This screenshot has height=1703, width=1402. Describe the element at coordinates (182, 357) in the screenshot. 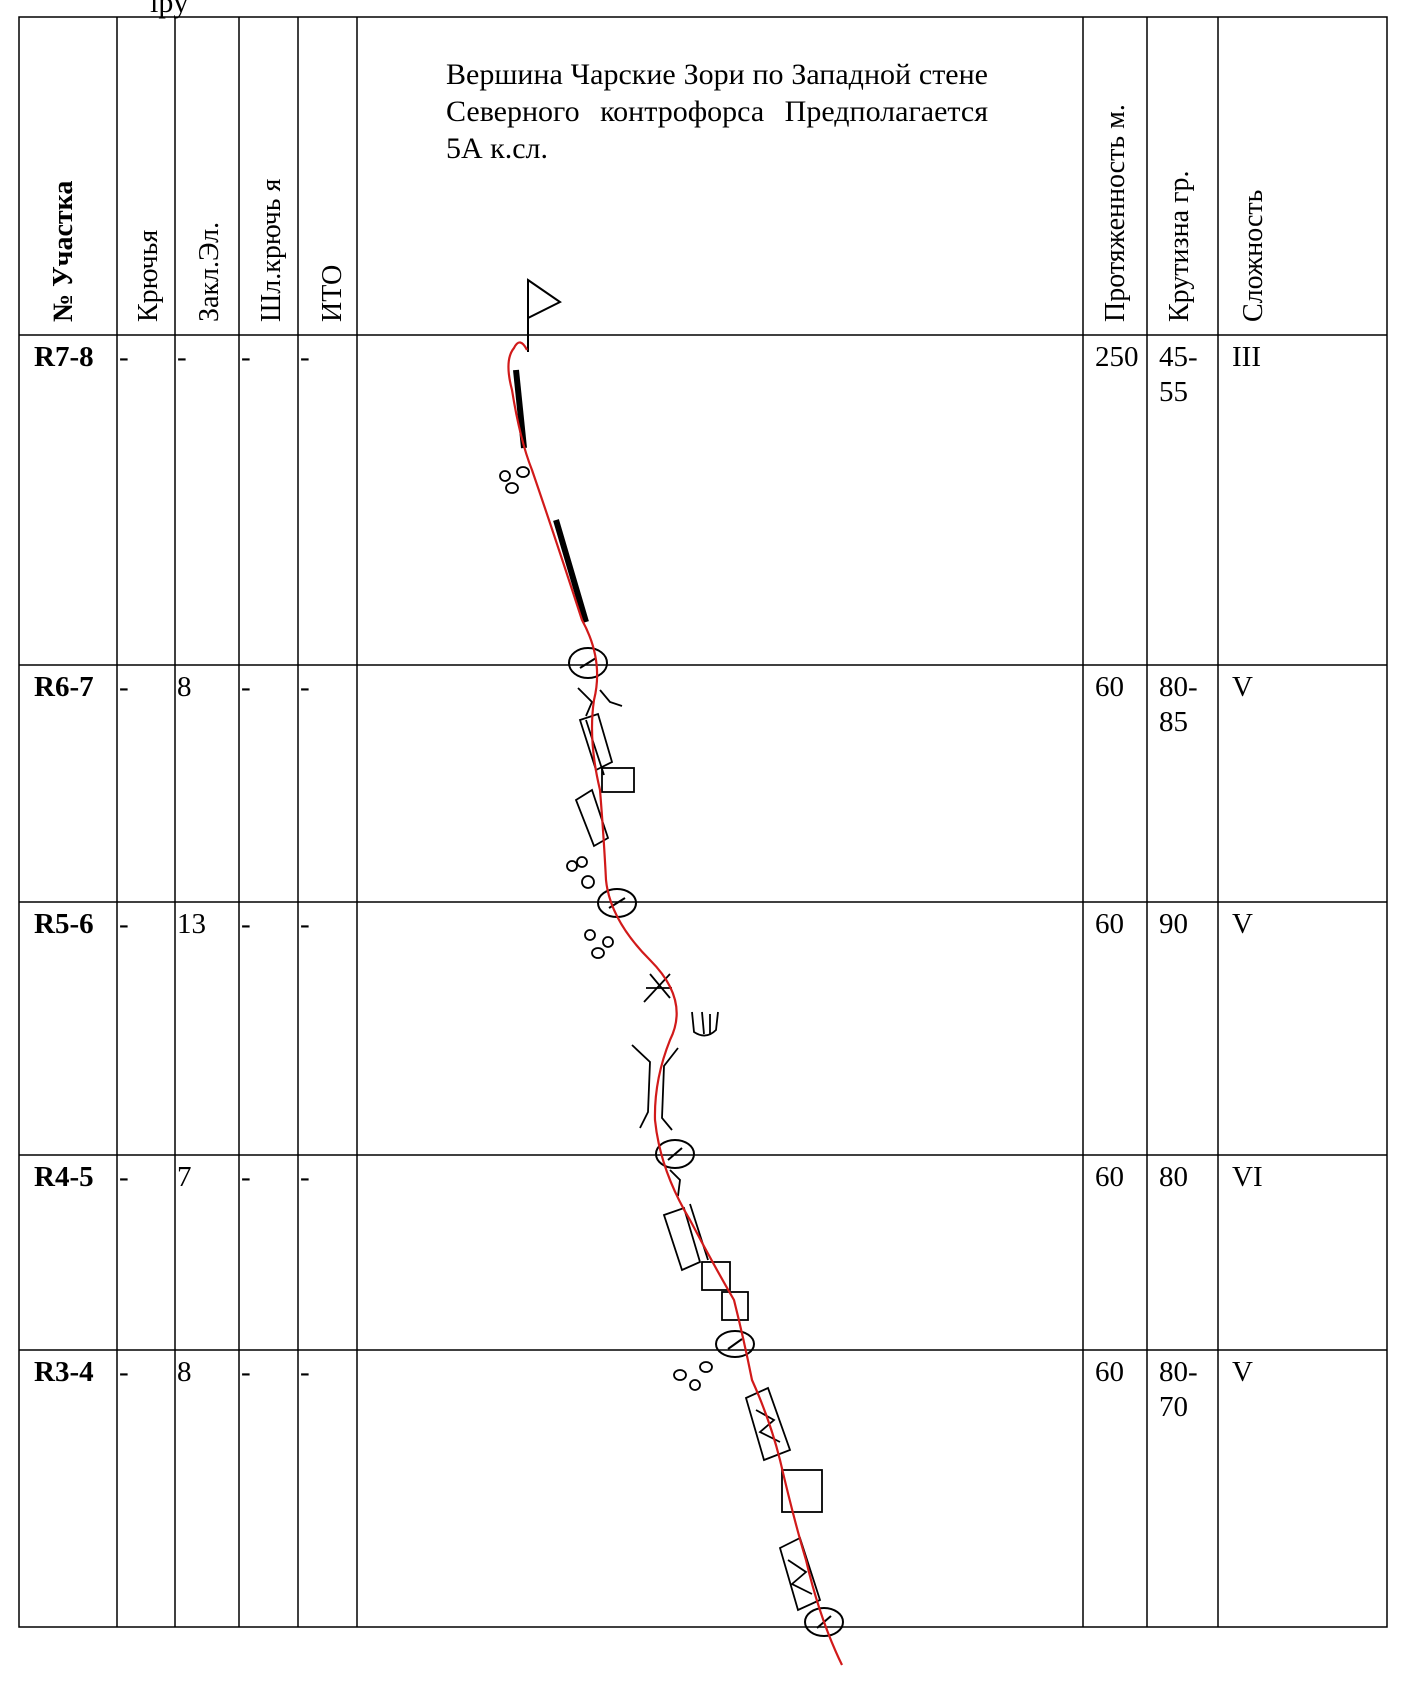

I see `cell-chocks: -` at that location.